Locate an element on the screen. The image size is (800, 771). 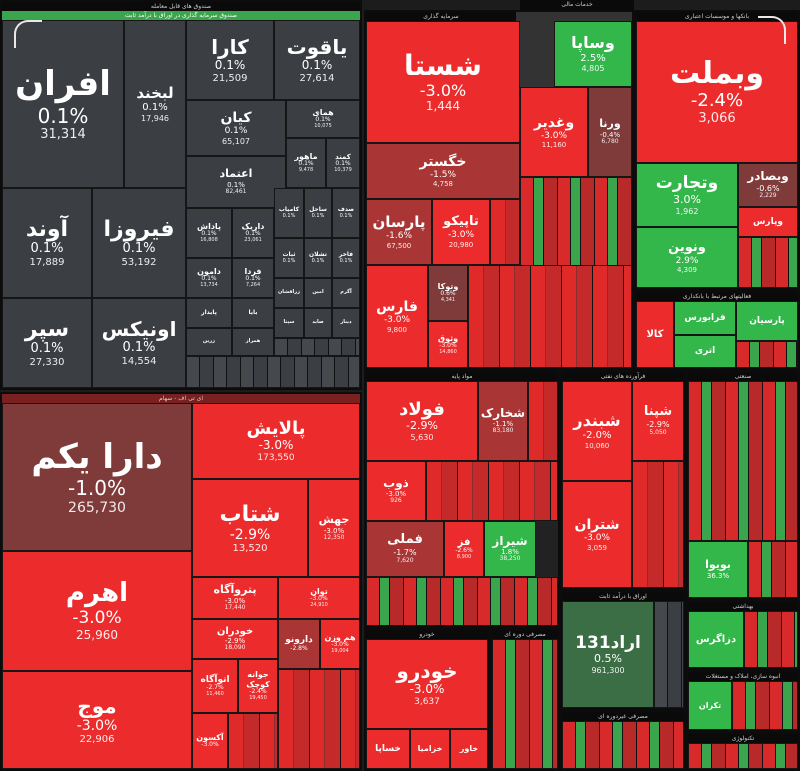
tile-kala: کالا is located at coordinates (655, 334).